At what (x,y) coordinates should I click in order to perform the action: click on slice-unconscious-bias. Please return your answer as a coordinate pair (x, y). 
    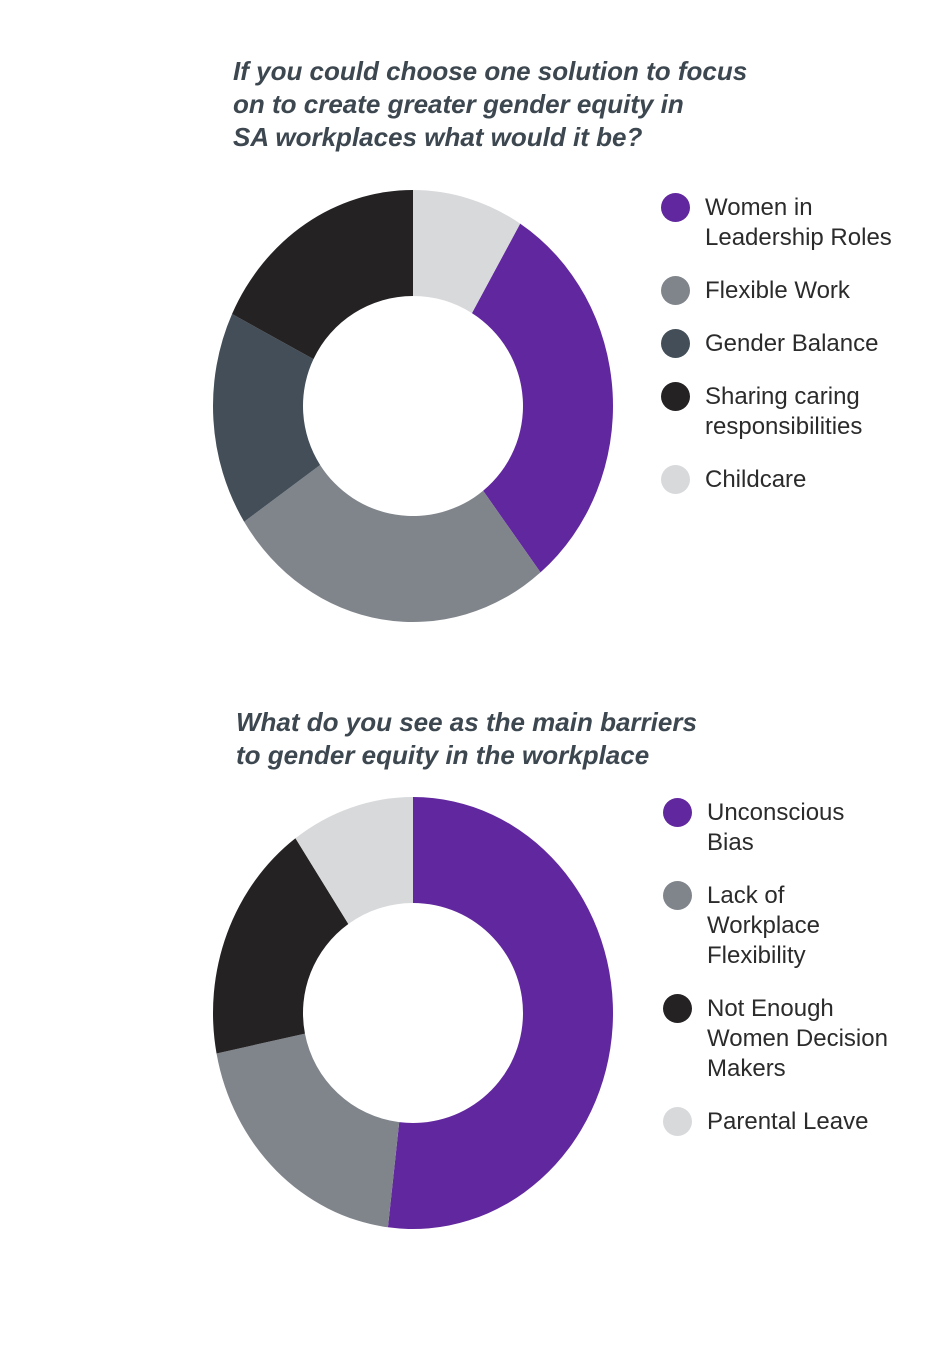
    Looking at the image, I should click on (500, 1013).